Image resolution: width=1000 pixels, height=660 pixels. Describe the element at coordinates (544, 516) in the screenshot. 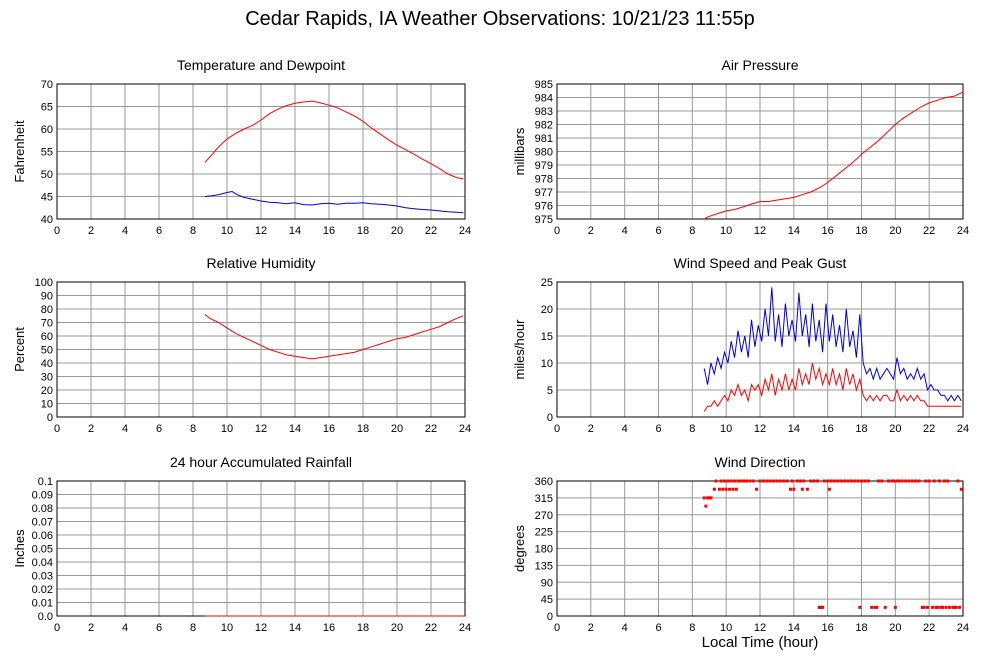

I see `wind-direction-ytick-label: 270` at that location.